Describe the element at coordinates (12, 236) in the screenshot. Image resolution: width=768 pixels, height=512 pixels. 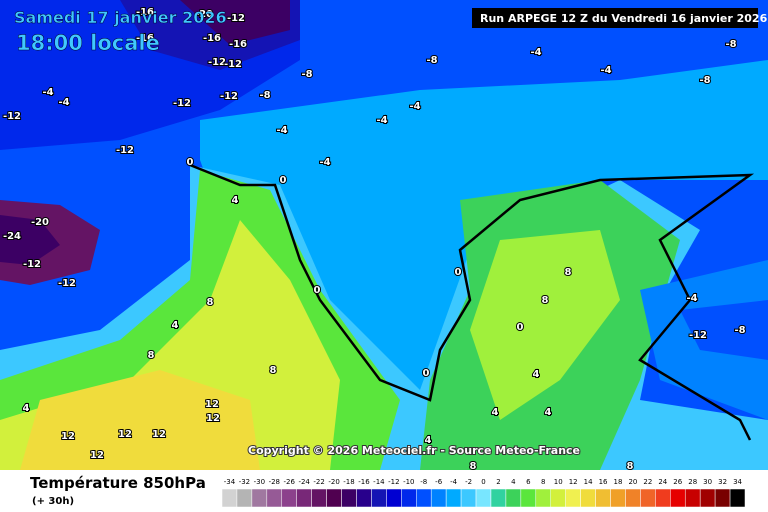
I see `contour-label: -24` at that location.